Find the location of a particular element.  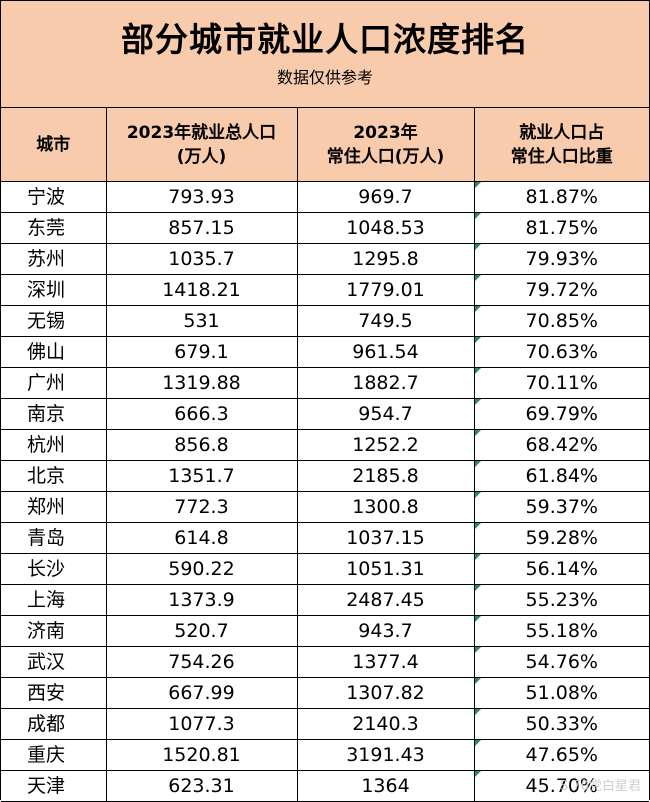

table-row: 广州 1319.88 1882.7 70.11% is located at coordinates (325, 383).